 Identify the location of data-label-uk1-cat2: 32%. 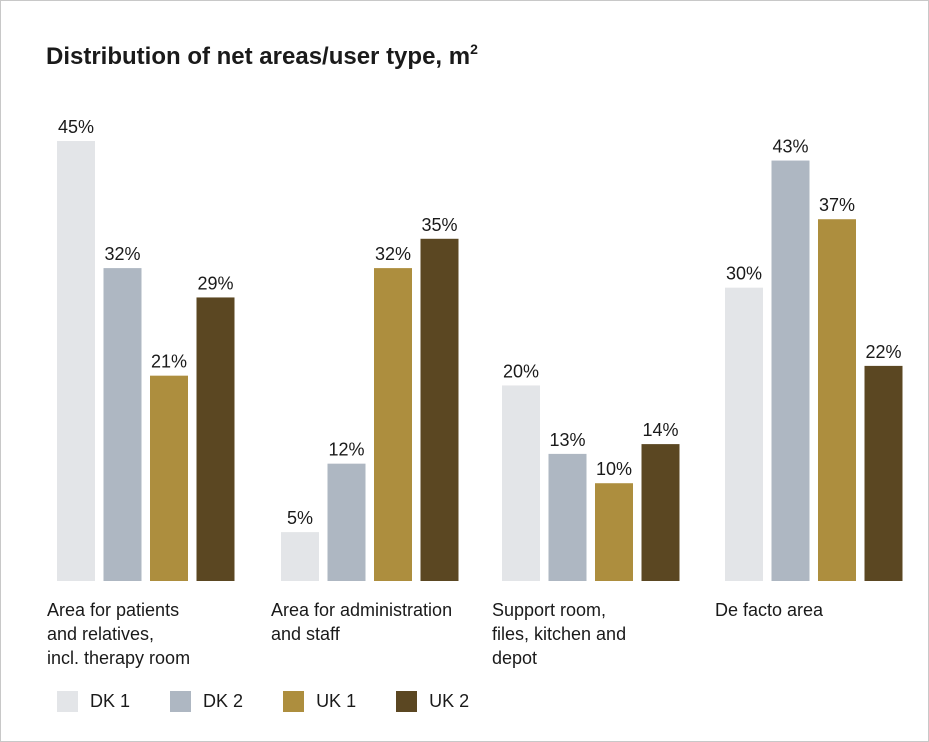
(393, 254).